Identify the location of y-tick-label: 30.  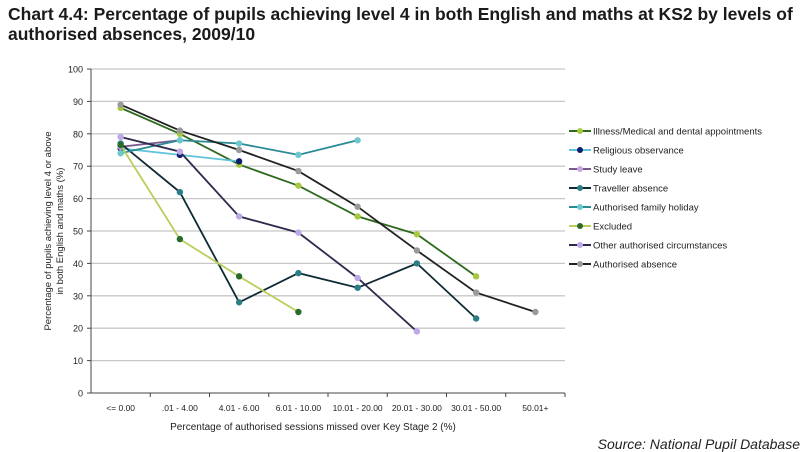
(78, 296).